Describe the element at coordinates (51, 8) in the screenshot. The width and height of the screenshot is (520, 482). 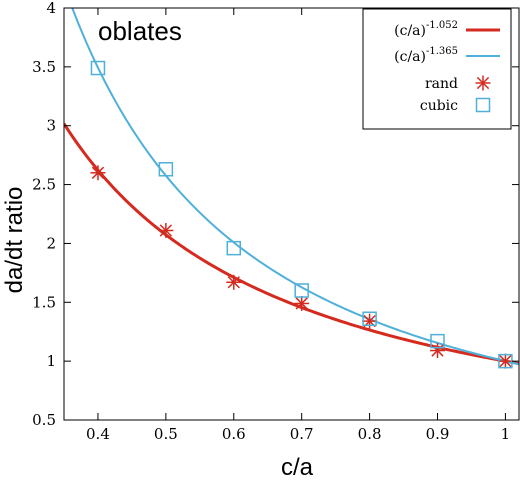
I see `y-tick-label-4: 4` at that location.